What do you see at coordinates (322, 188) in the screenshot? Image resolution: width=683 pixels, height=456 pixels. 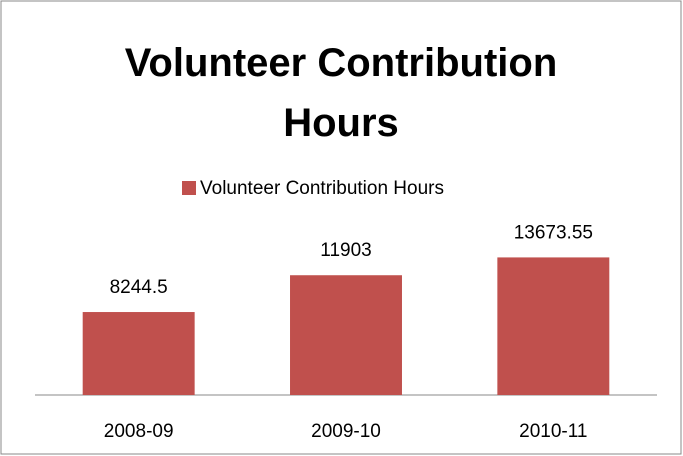 I see `legend-label: Volunteer Contribution Hours` at bounding box center [322, 188].